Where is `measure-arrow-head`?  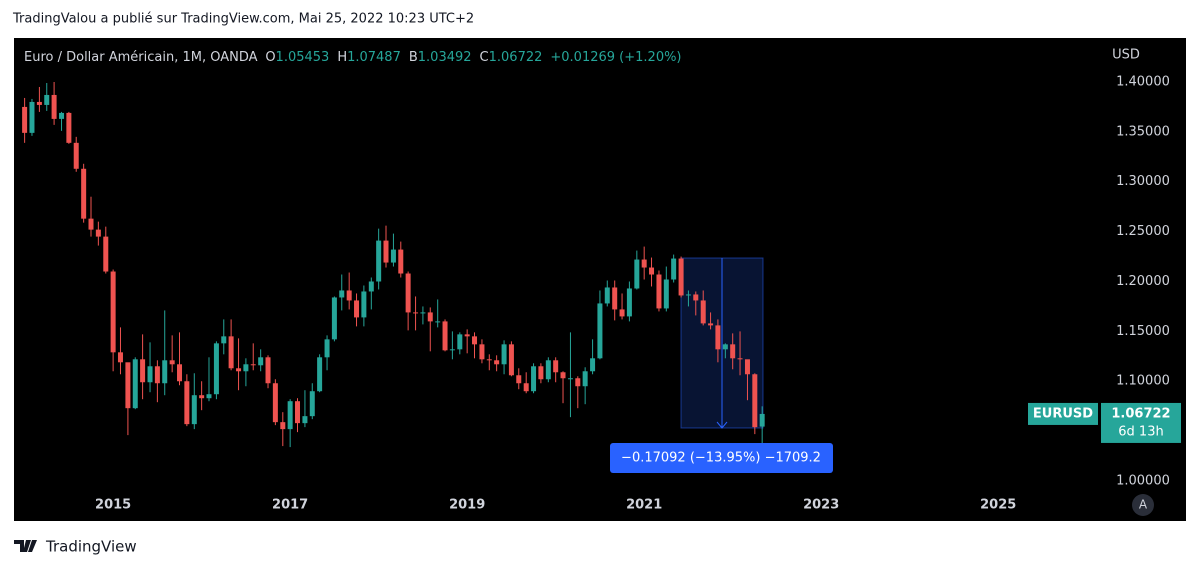
measure-arrow-head is located at coordinates (722, 425).